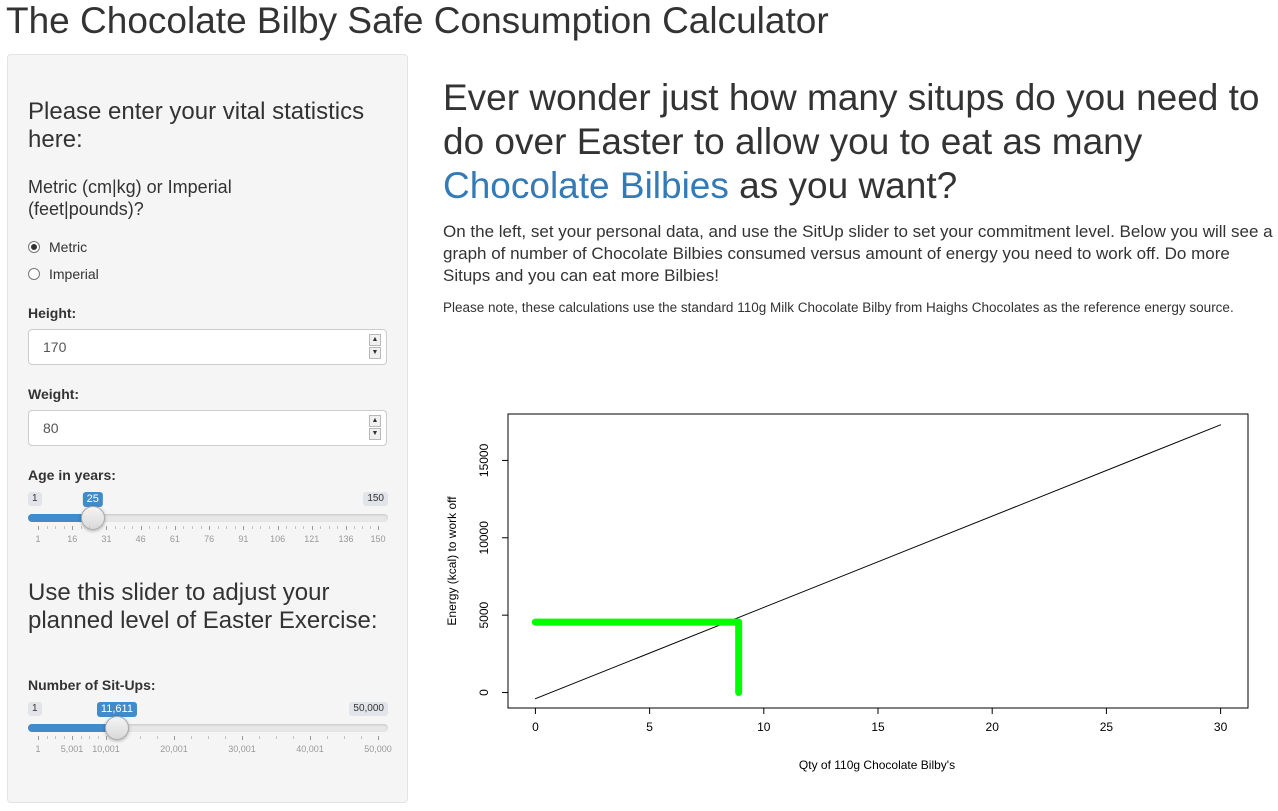  I want to click on age-slider-tick-label: 61, so click(174, 539).